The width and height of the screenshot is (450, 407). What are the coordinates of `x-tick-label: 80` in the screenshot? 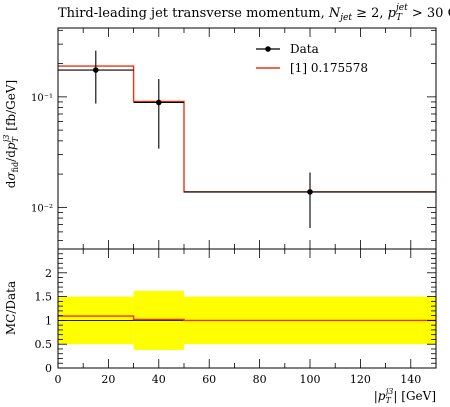 It's located at (260, 379).